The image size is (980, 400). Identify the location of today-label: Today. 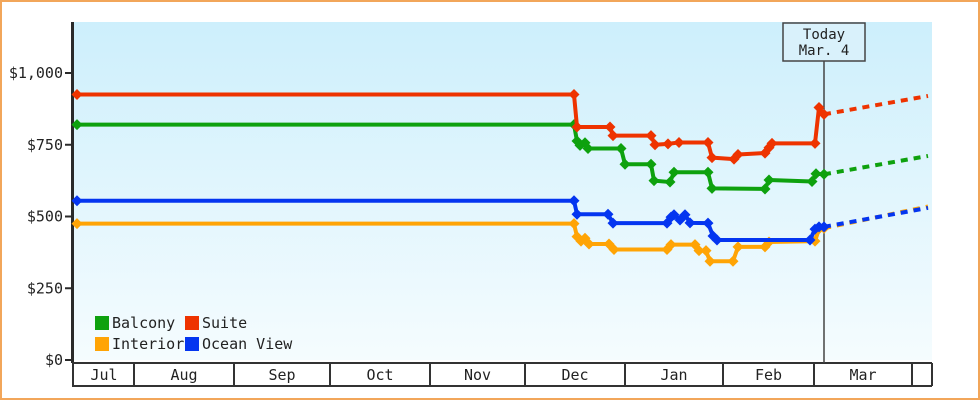
(824, 35).